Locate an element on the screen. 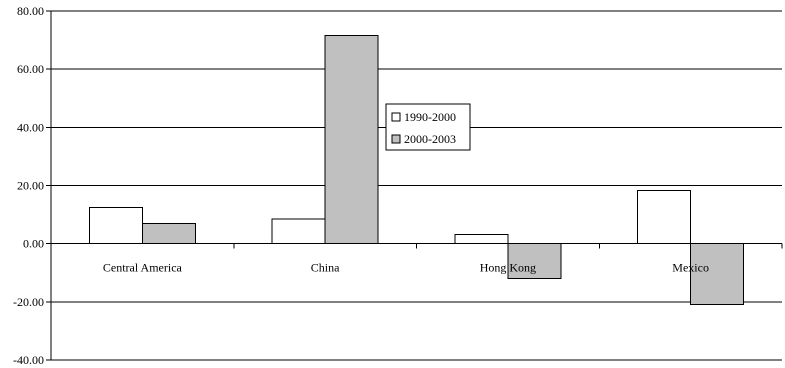 The width and height of the screenshot is (785, 368). bar-china-2000-2003 is located at coordinates (351, 140).